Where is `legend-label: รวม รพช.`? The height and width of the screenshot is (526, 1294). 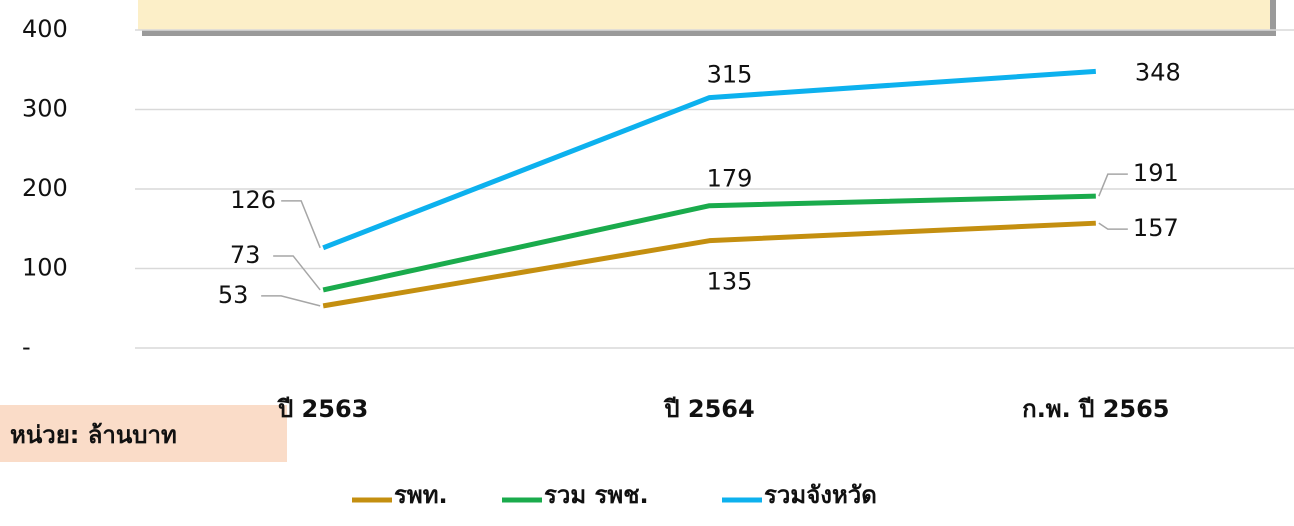 legend-label: รวม รพช. is located at coordinates (596, 495).